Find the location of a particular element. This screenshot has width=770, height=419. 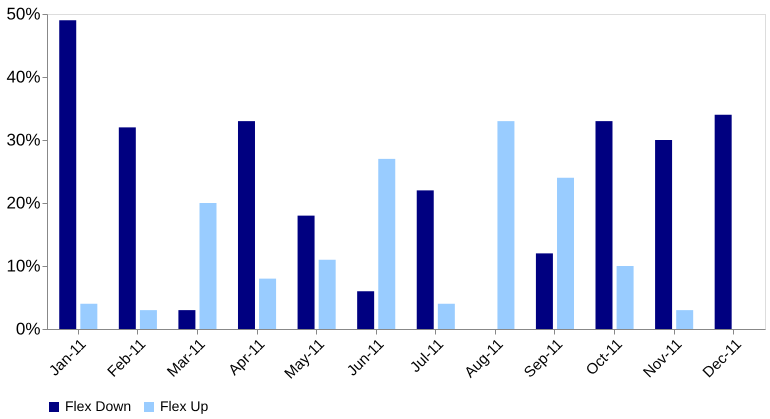

legend-label: Flex Up is located at coordinates (184, 406).